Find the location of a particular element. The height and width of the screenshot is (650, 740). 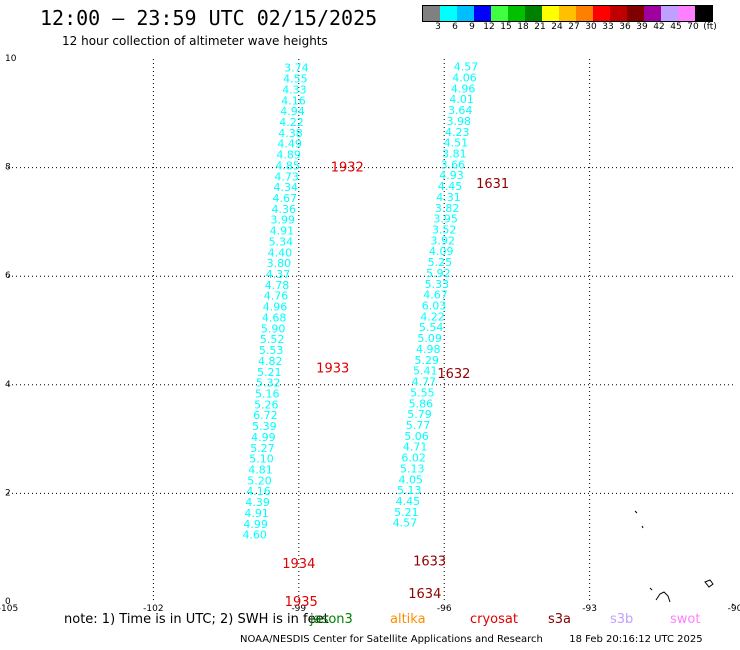

colorbar-label: 15 is located at coordinates (506, 27).